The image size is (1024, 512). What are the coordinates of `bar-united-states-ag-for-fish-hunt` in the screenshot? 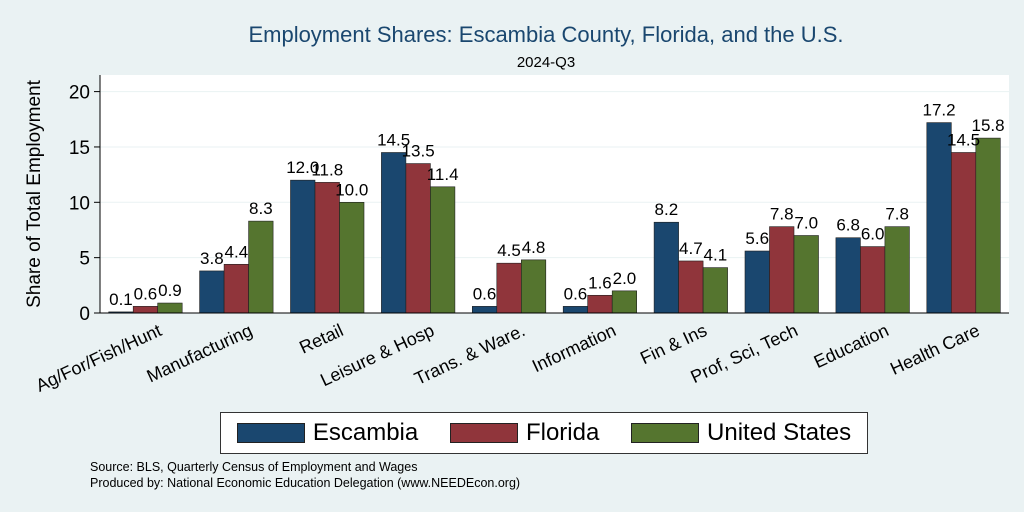 It's located at (170, 308).